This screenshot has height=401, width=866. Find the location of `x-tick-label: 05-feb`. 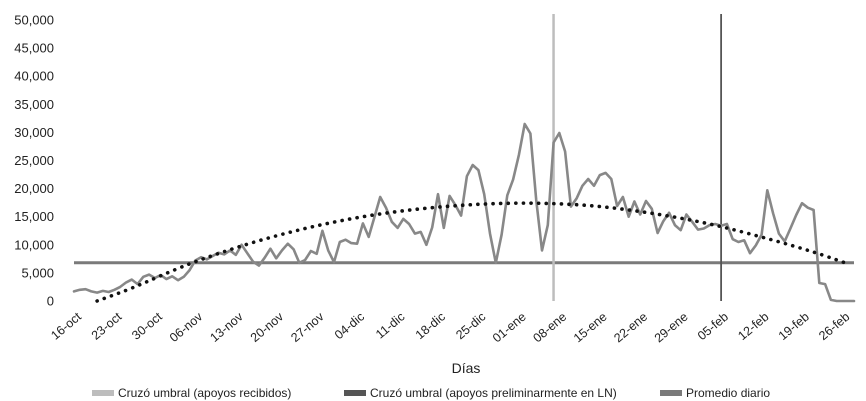

x-tick-label: 05-feb is located at coordinates (713, 327).